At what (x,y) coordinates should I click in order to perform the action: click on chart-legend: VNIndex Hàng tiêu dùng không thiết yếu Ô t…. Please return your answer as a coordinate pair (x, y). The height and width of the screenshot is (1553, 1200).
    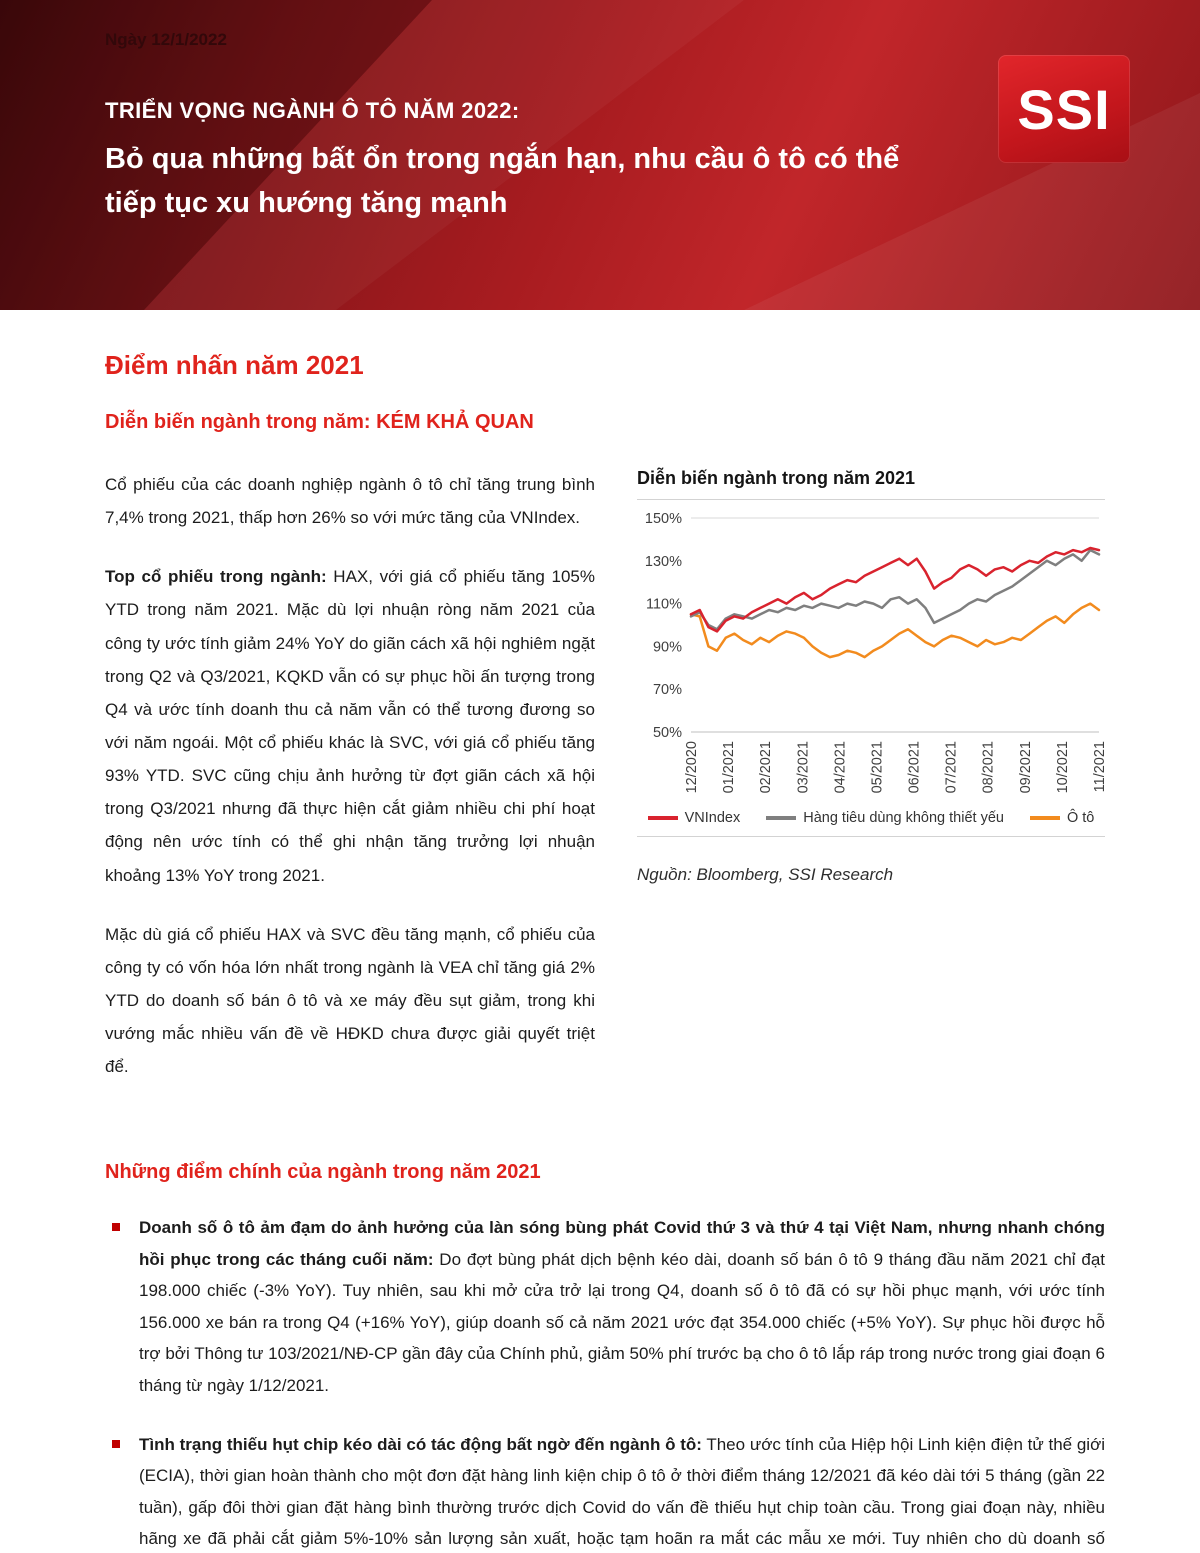
    Looking at the image, I should click on (871, 818).